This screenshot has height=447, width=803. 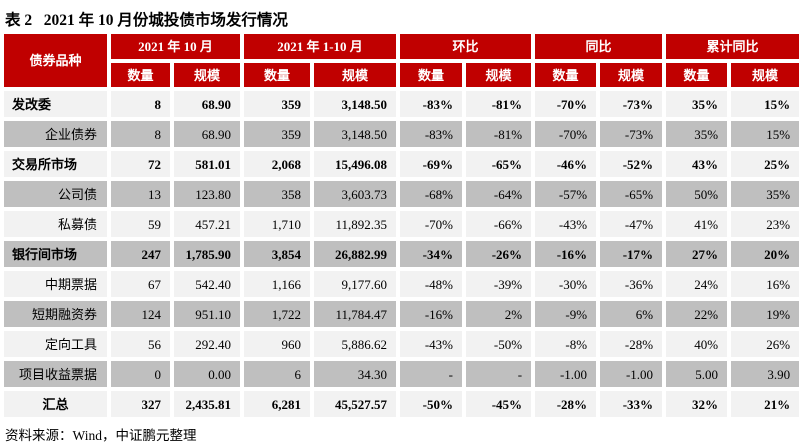 What do you see at coordinates (765, 224) in the screenshot?
I see `cell-value: 23%` at bounding box center [765, 224].